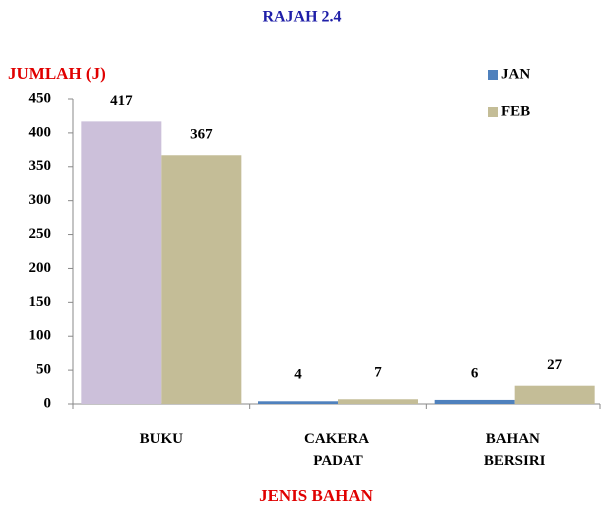 This screenshot has width=604, height=510. I want to click on y-tick-label: 400, so click(40, 132).